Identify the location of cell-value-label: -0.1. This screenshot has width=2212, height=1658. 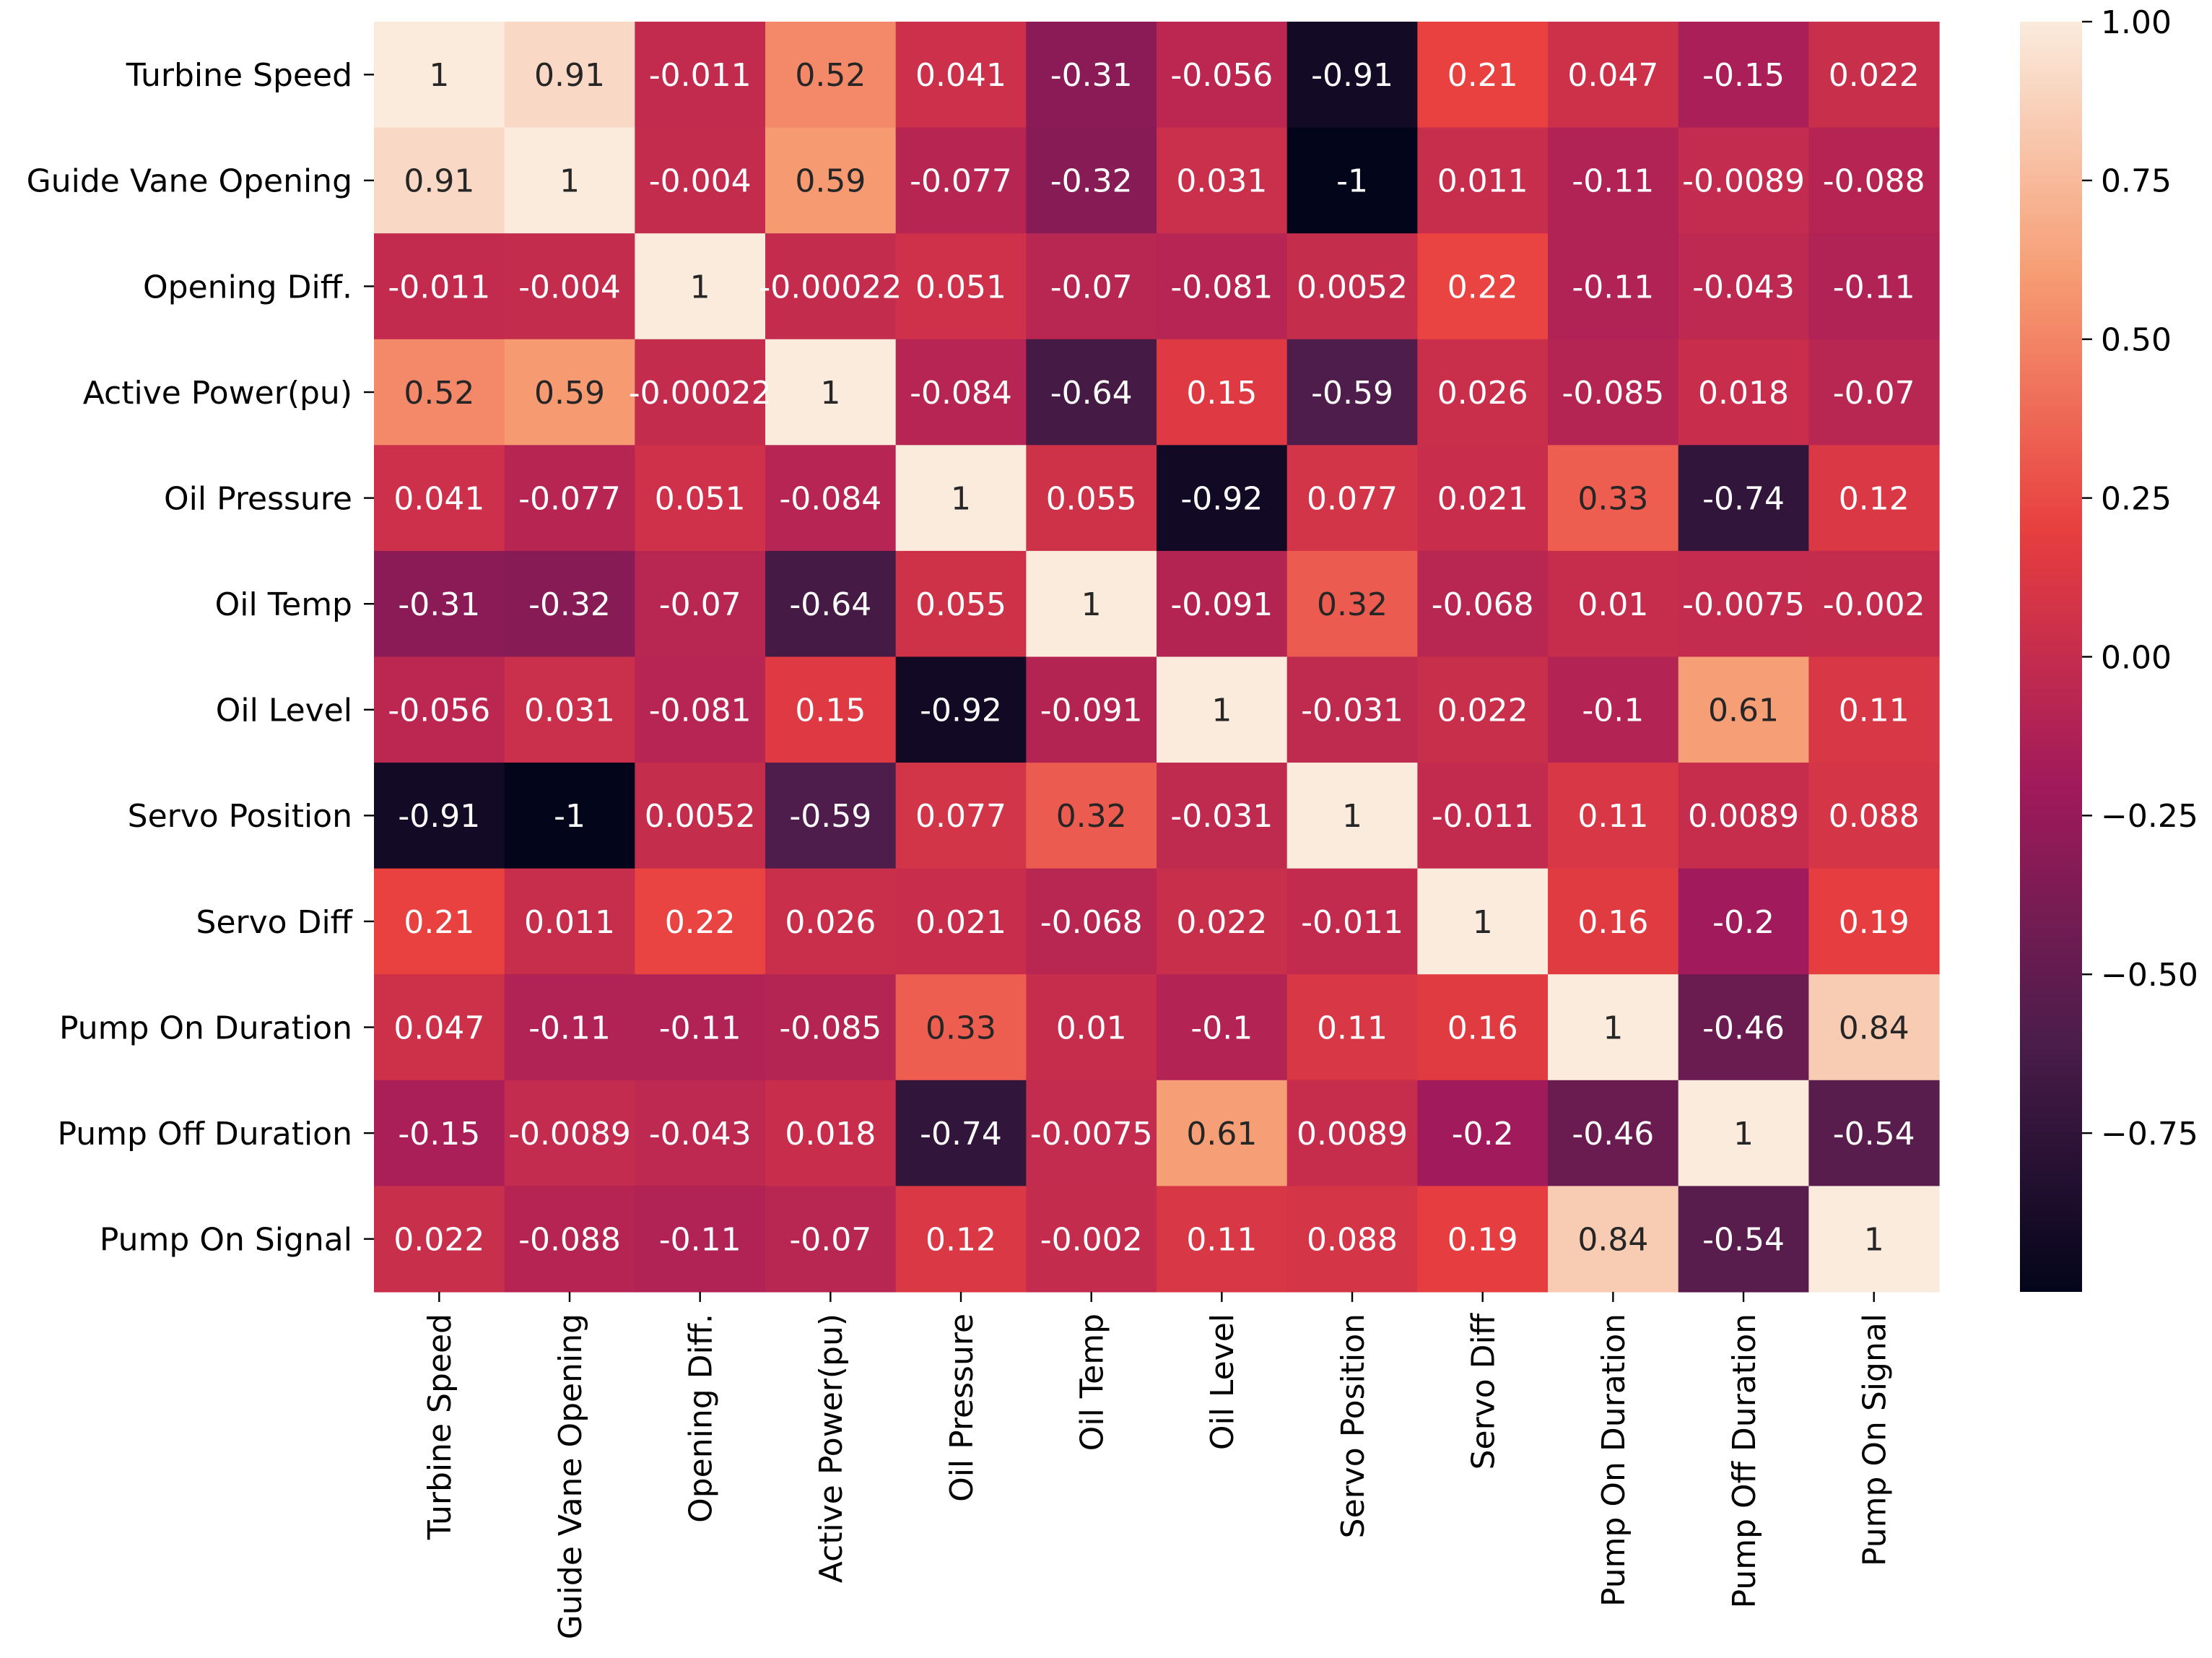
(1613, 711).